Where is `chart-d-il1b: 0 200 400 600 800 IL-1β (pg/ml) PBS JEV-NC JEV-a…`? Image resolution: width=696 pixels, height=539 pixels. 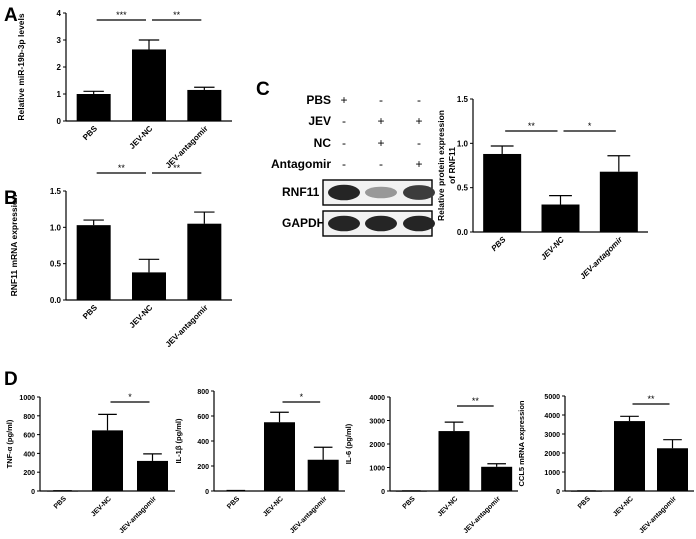
chart-d-il1b: 0 200 400 600 800 IL-1β (pg/ml) PBS JEV-NC JEV-a… is located at coordinates (259, 462).